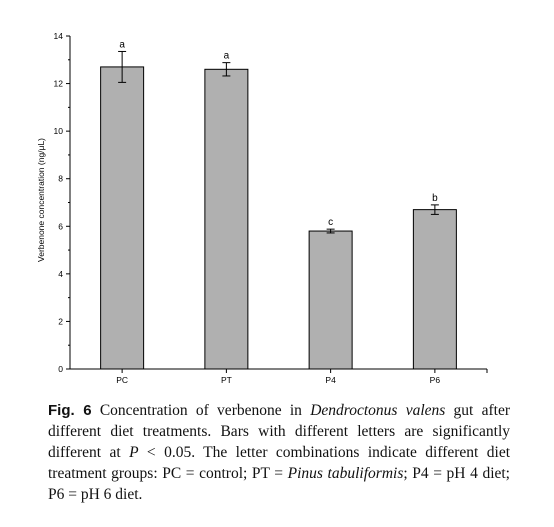 The width and height of the screenshot is (554, 527). What do you see at coordinates (226, 380) in the screenshot?
I see `x-tick-label: PT` at bounding box center [226, 380].